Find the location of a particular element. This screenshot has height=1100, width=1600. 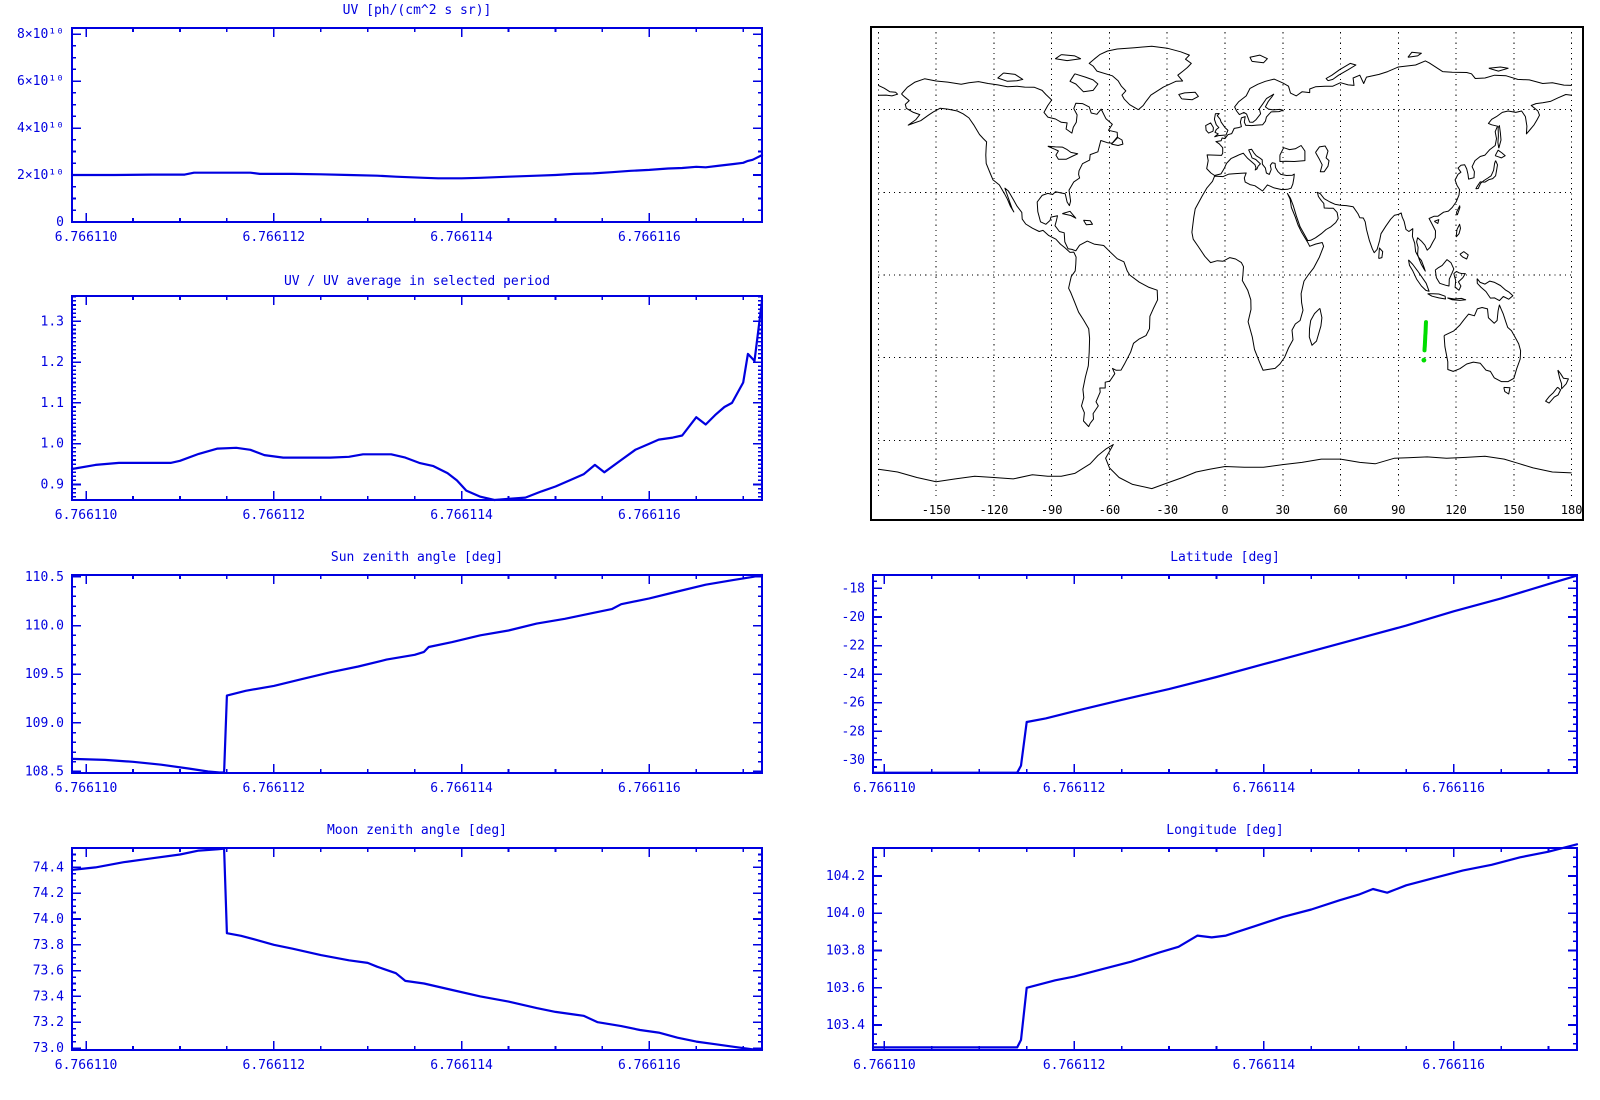

svg-text: 74.4 is located at coordinates (48, 867).